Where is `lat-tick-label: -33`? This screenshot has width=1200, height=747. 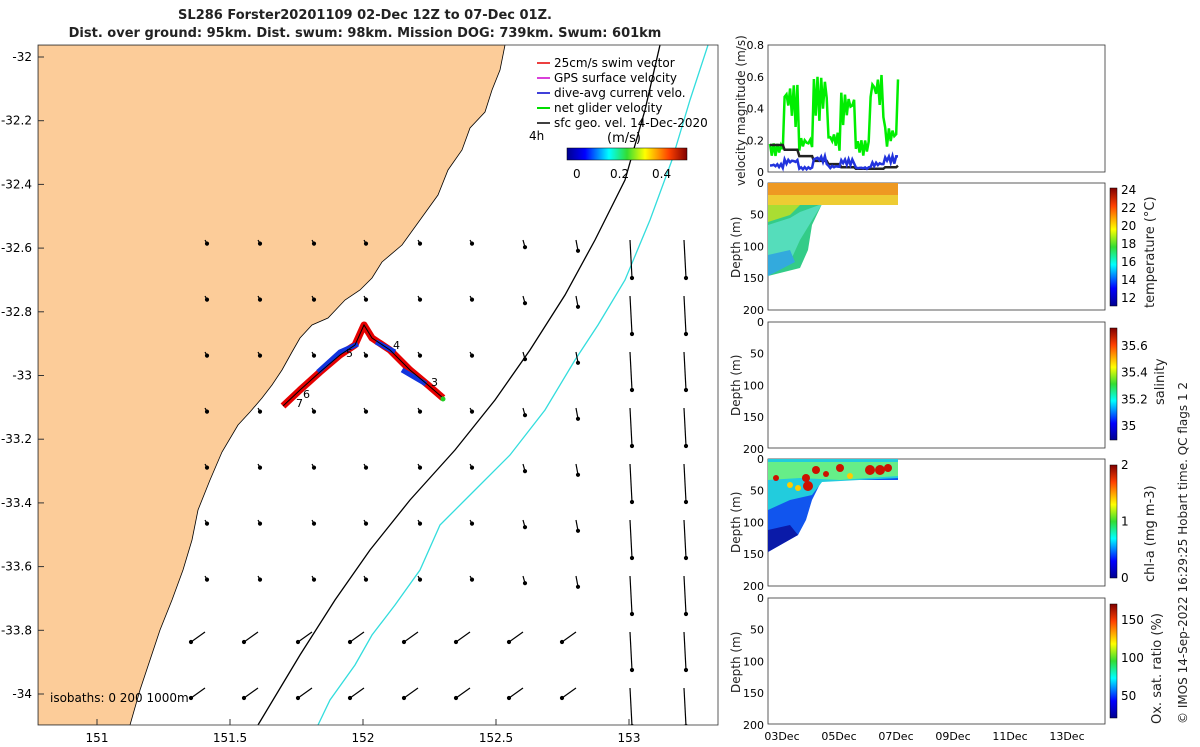 lat-tick-label: -33 is located at coordinates (22, 376).